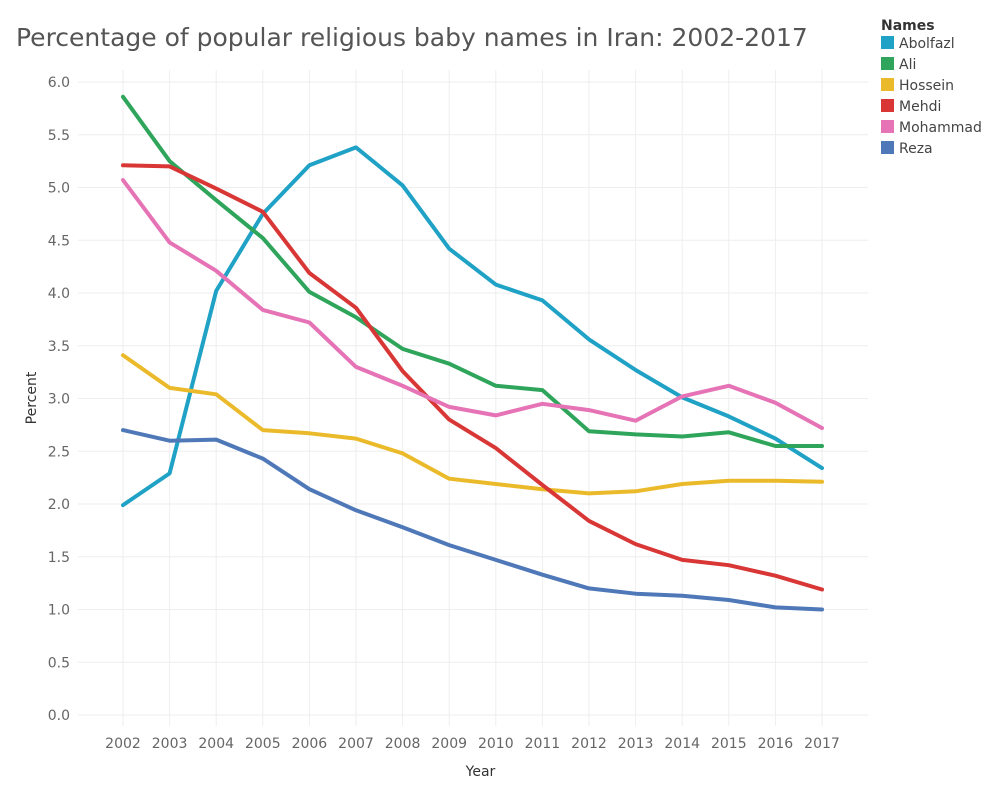  Describe the element at coordinates (216, 744) in the screenshot. I see `x-tick-label: 2004` at that location.